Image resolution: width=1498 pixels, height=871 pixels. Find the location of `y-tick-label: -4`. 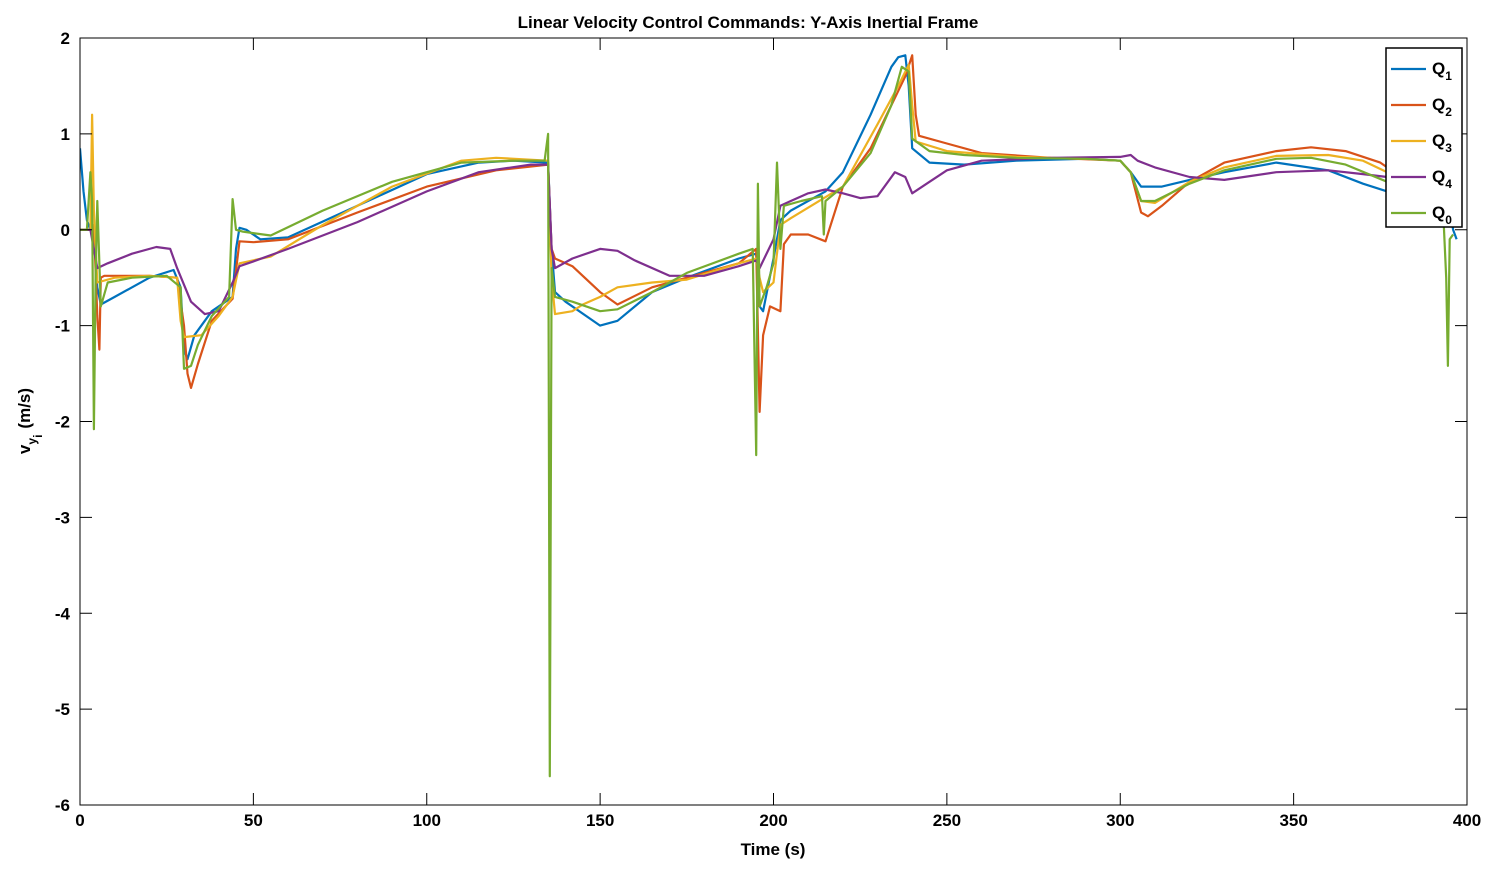

y-tick-label: -4 is located at coordinates (63, 613).